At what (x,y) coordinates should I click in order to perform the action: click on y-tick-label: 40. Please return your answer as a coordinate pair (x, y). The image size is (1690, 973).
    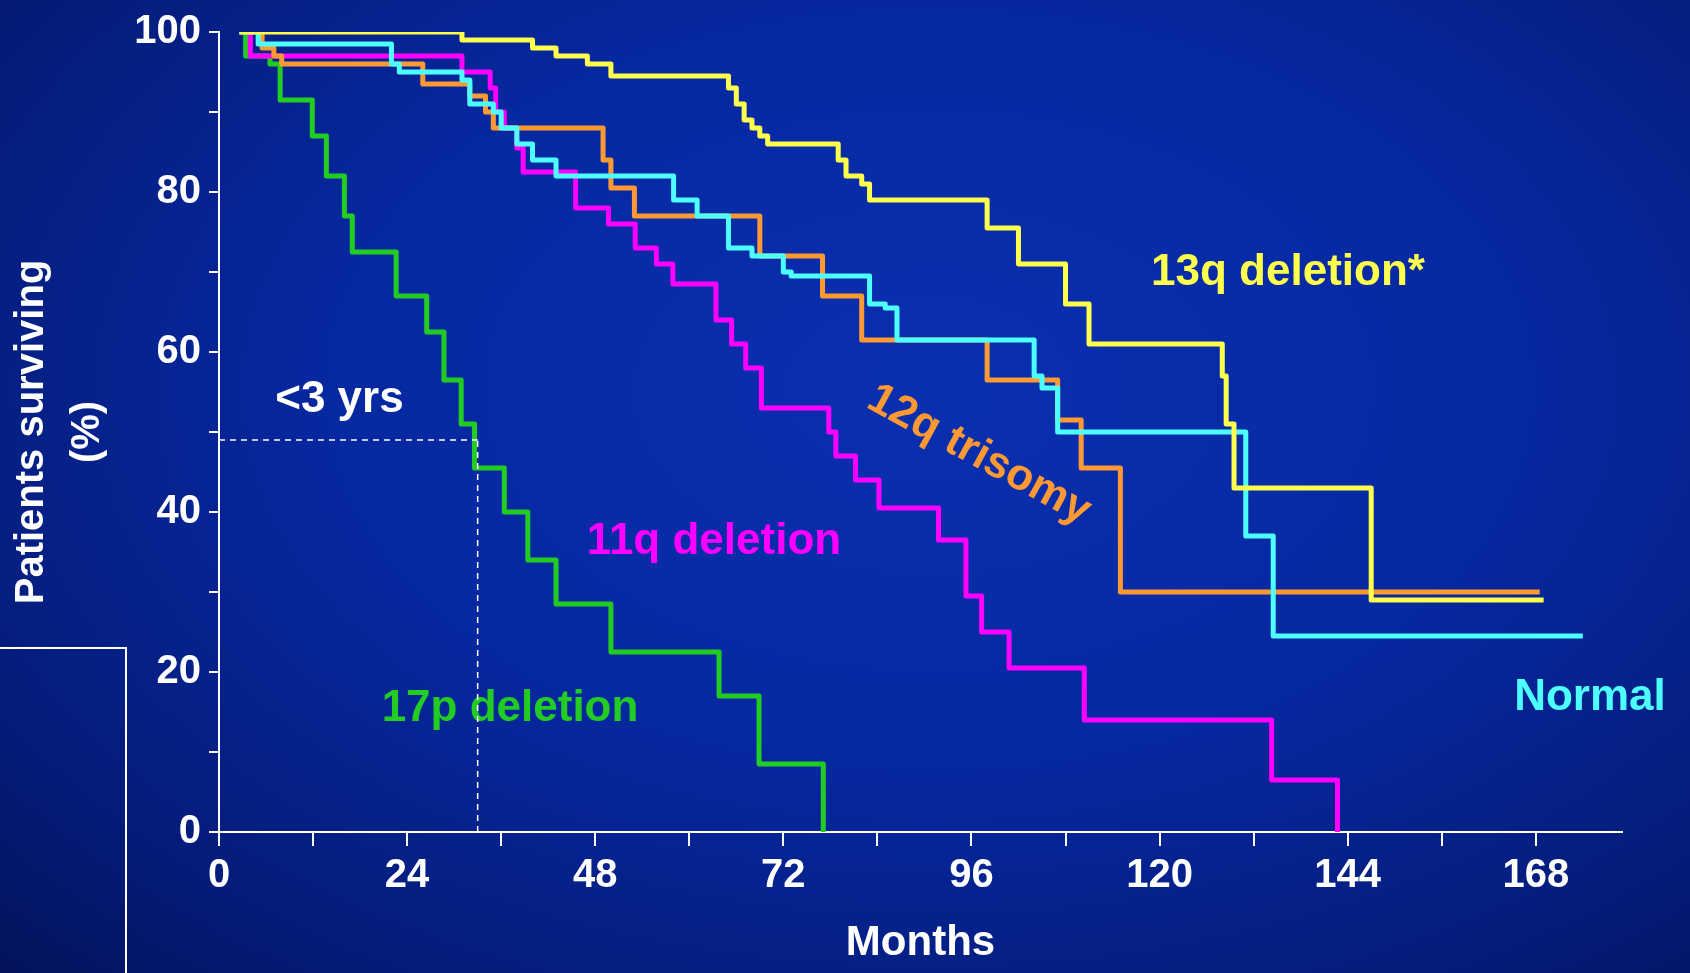
    Looking at the image, I should click on (178, 509).